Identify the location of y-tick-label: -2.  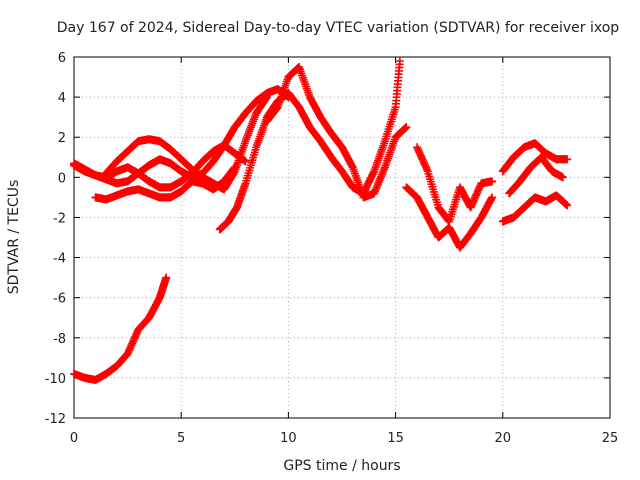
(59, 218).